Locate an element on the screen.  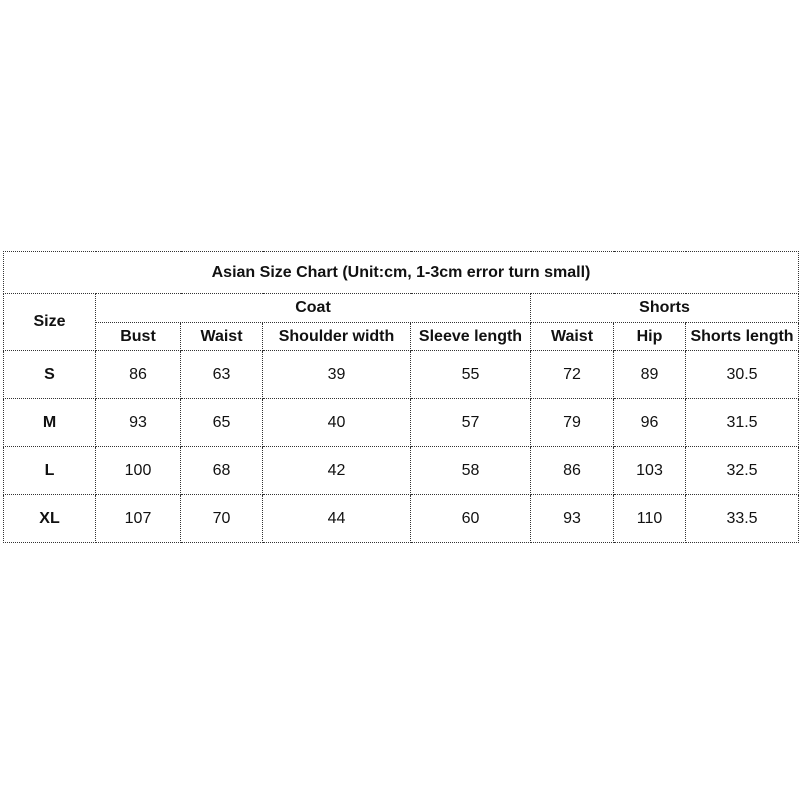
value-cell: 32.5 is located at coordinates (742, 470).